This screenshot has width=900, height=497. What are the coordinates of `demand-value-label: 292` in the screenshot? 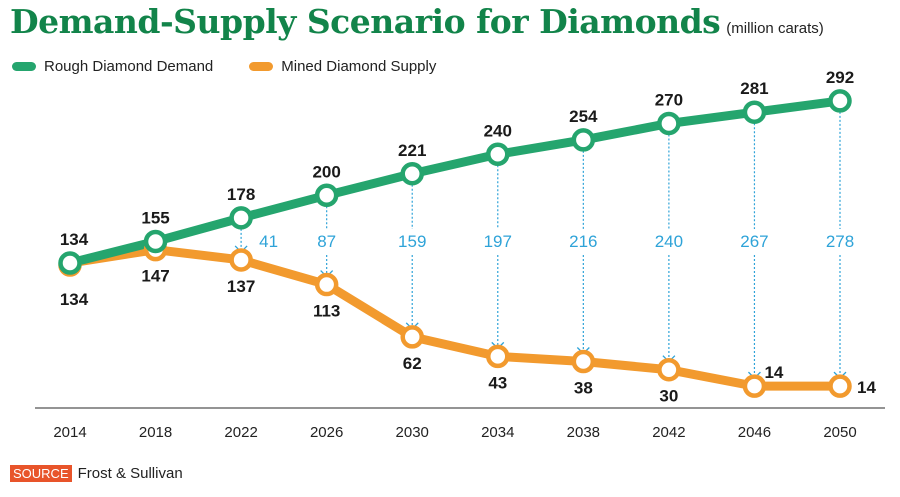 It's located at (840, 77).